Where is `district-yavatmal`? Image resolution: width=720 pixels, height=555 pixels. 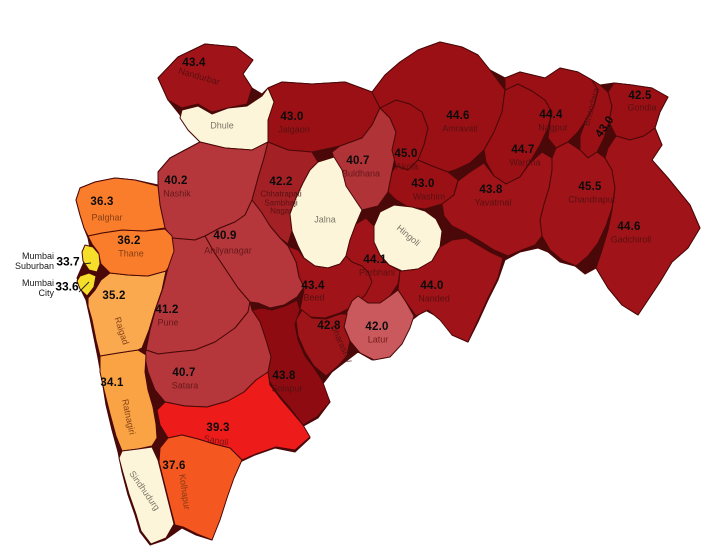 district-yavatmal is located at coordinates (497, 204).